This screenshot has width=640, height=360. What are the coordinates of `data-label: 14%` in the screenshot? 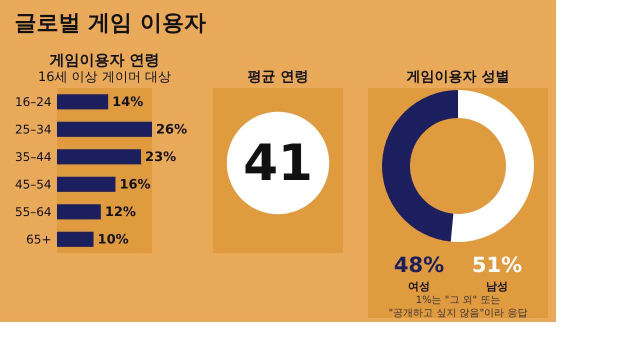 It's located at (128, 102).